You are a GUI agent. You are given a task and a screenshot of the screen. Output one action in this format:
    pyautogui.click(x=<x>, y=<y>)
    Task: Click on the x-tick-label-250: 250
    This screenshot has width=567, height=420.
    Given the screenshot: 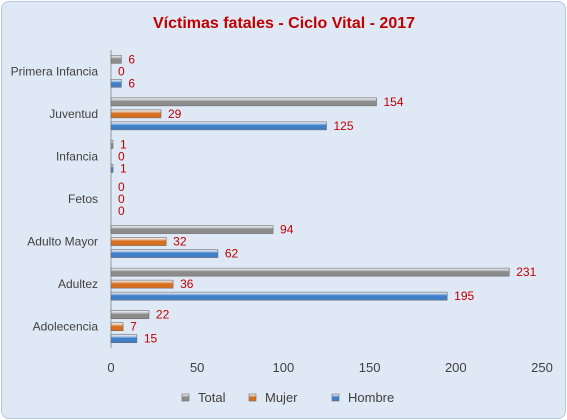 What is the action you would take?
    pyautogui.click(x=542, y=367)
    